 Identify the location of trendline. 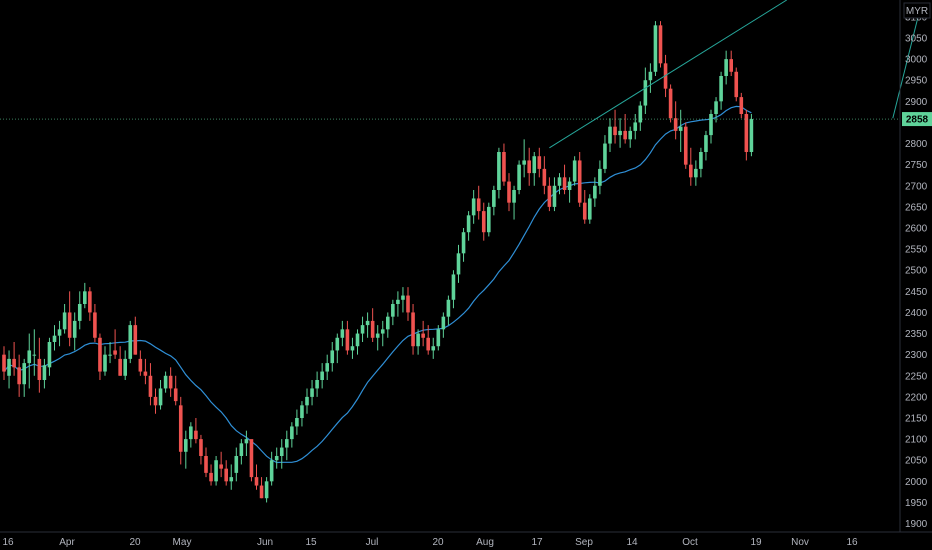
(668, 74).